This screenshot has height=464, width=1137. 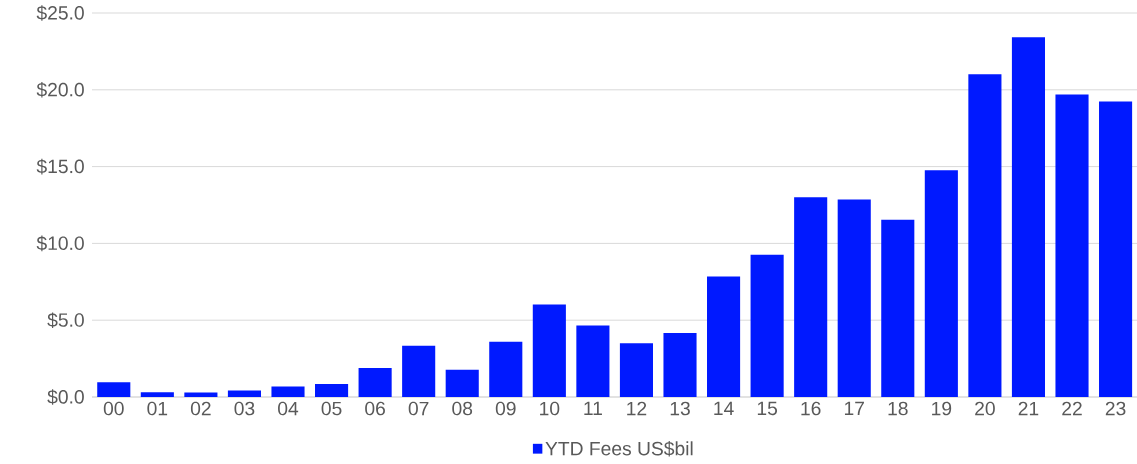 I want to click on x-tick-label: 20, so click(x=985, y=408).